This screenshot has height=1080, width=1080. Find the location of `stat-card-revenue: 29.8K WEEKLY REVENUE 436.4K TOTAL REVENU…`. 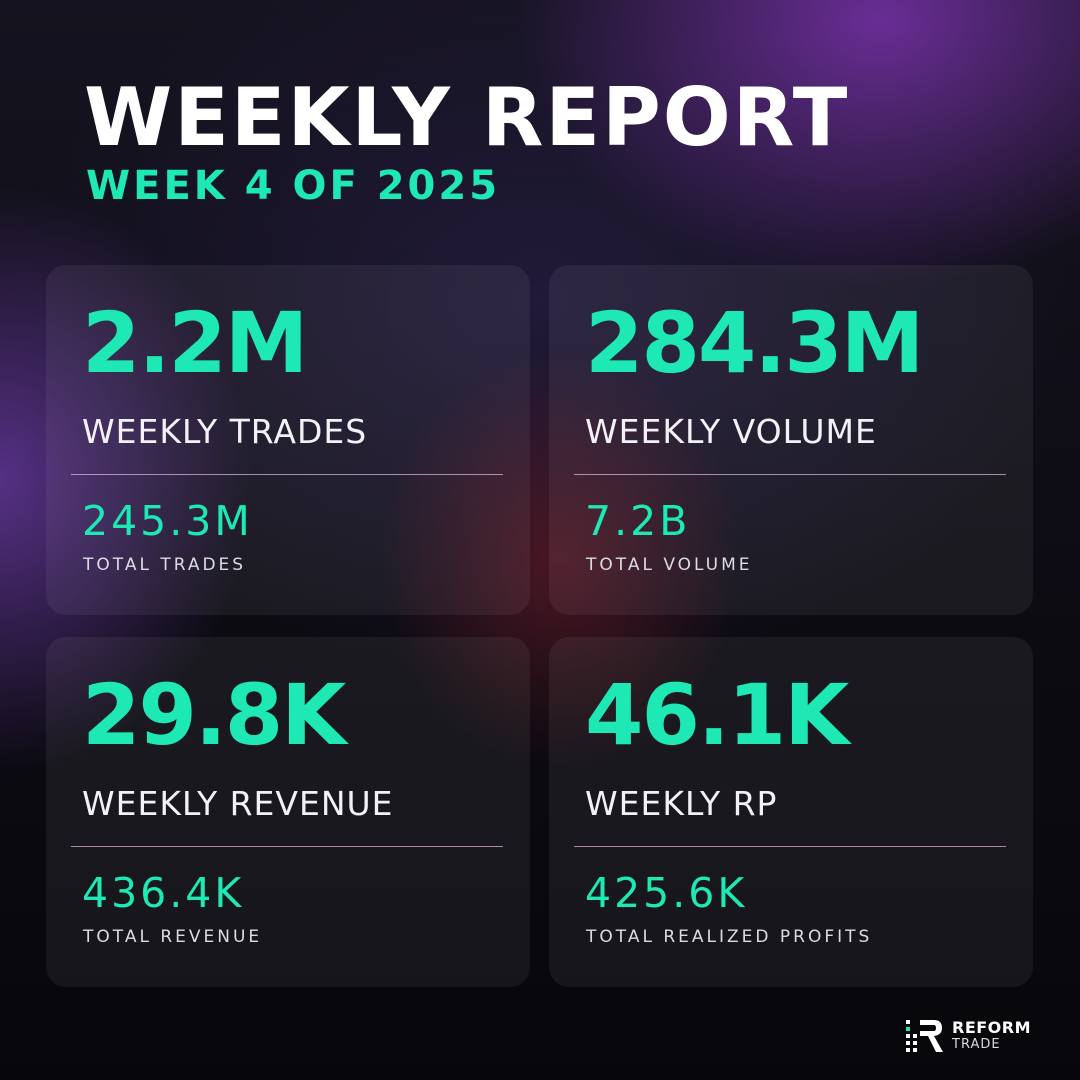

stat-card-revenue: 29.8K WEEKLY REVENUE 436.4K TOTAL REVENU… is located at coordinates (288, 812).